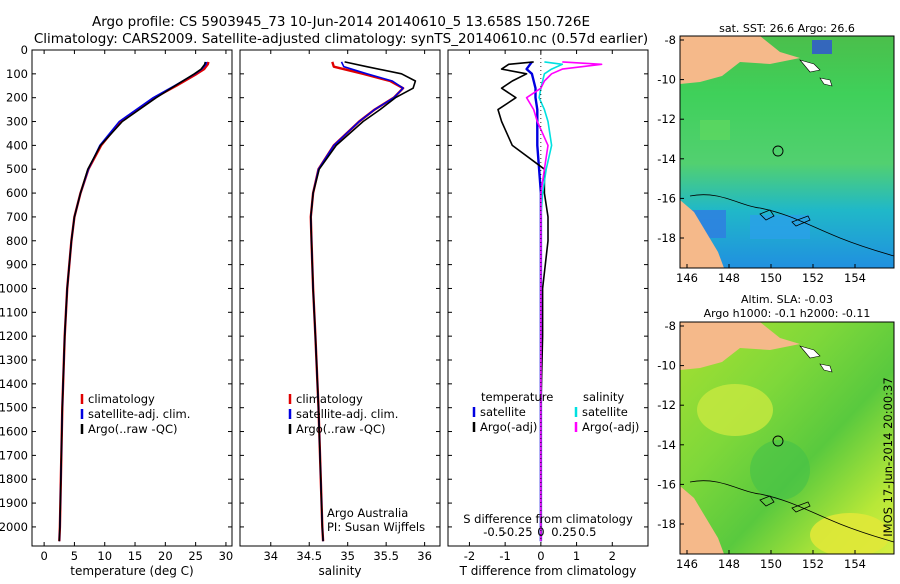 Image resolution: width=900 pixels, height=584 pixels. I want to click on depth-tick-label: 300, so click(17, 122).